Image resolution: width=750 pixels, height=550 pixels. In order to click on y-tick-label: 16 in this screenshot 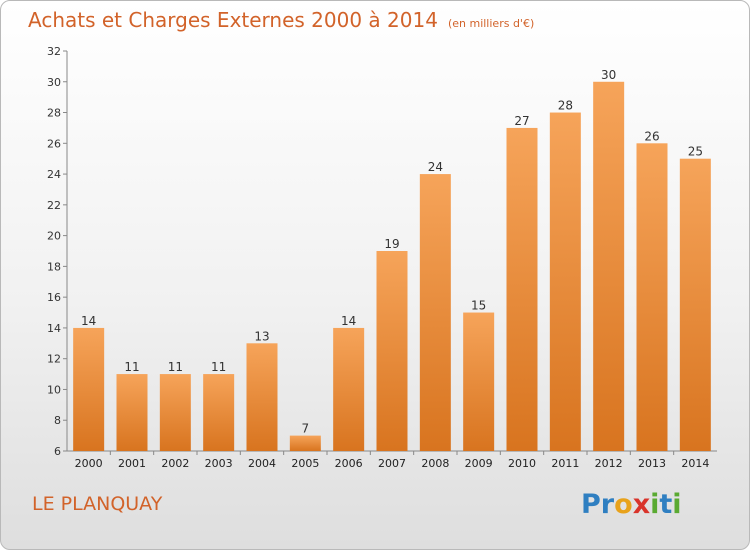, I will do `click(54, 297)`.